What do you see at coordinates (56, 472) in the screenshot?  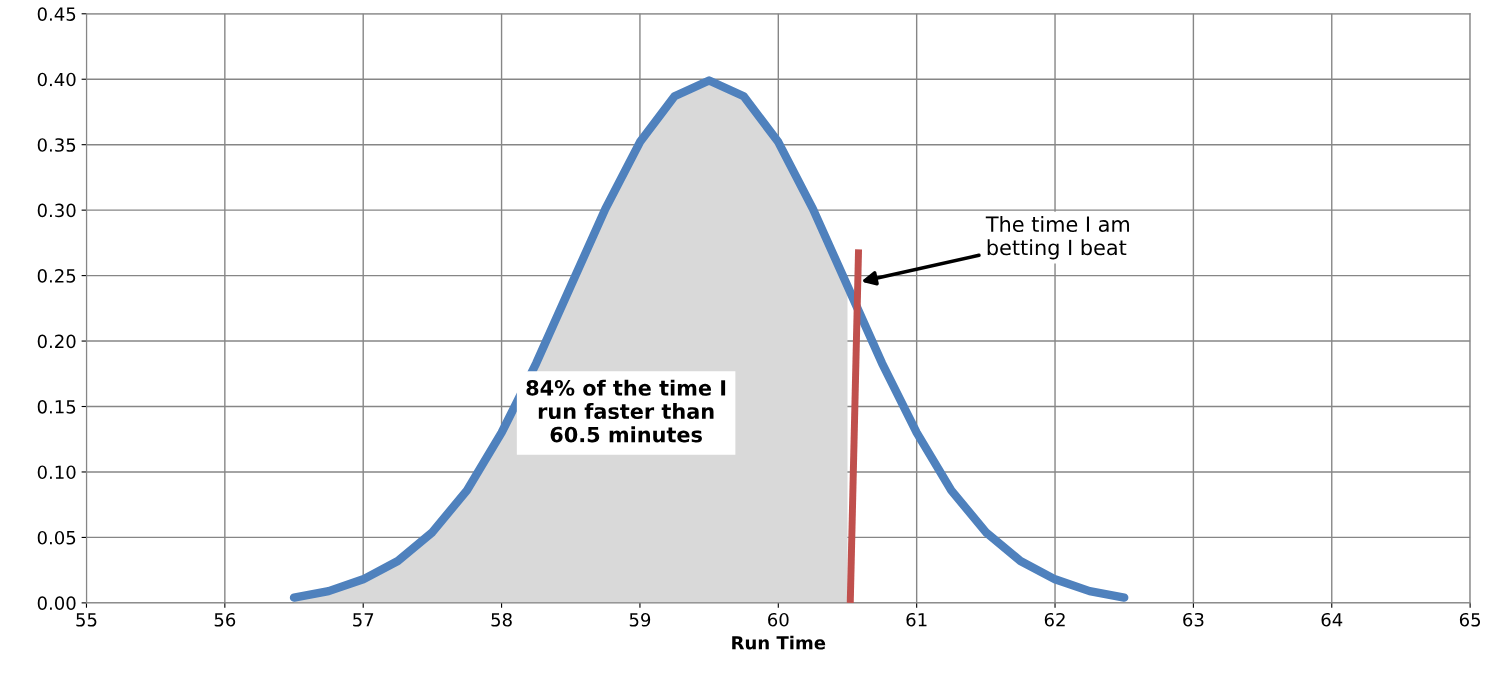 I see `y-tick-label: 0.10` at bounding box center [56, 472].